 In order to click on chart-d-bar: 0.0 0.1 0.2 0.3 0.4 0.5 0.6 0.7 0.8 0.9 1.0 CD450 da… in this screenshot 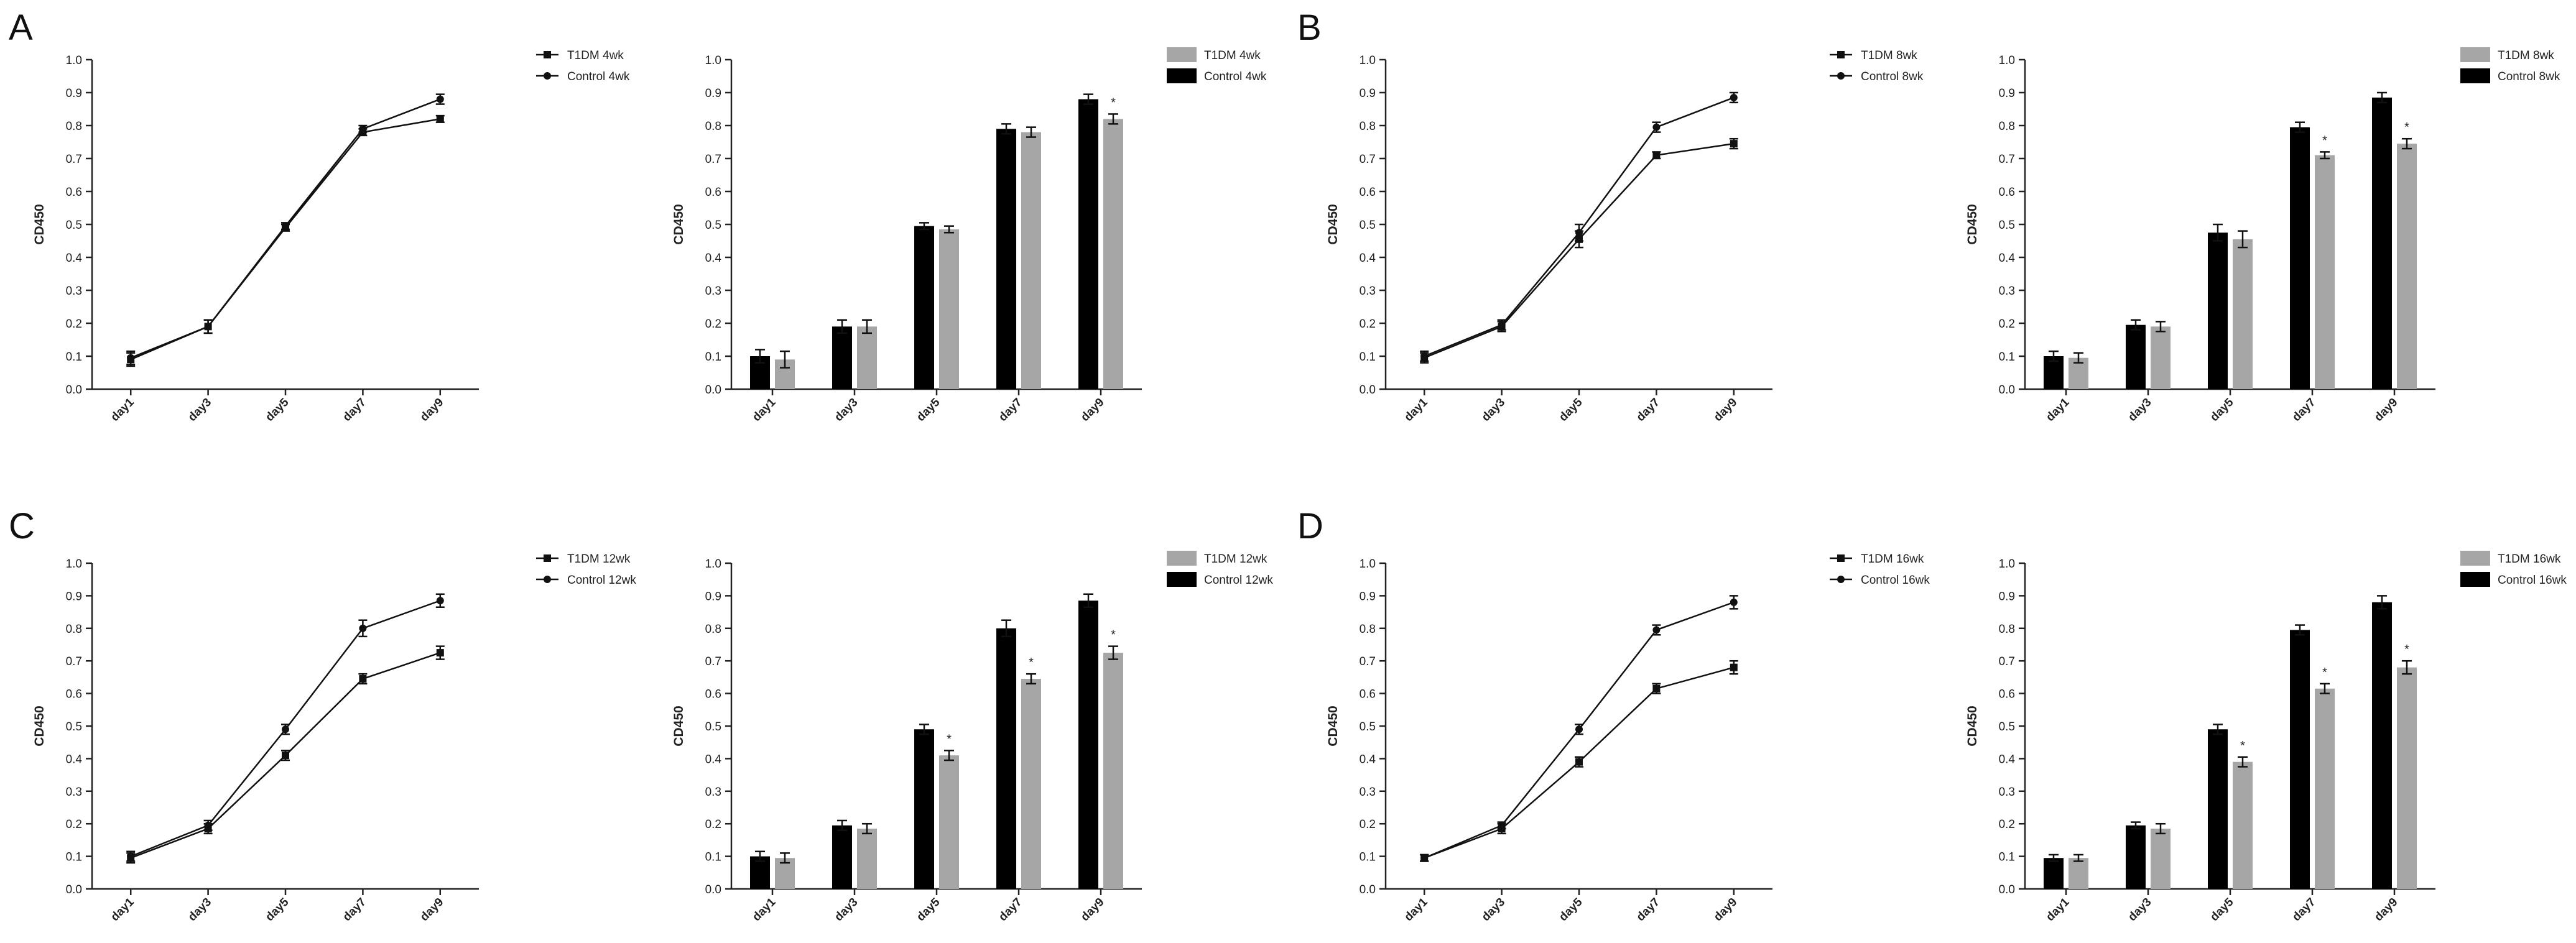, I will do `click(2266, 737)`.